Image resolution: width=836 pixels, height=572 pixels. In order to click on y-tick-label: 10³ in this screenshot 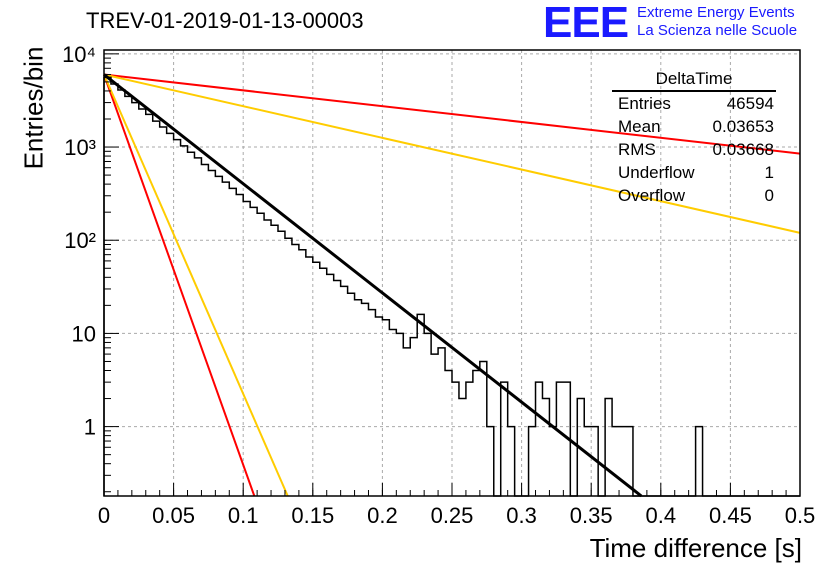, I will do `click(80, 147)`.